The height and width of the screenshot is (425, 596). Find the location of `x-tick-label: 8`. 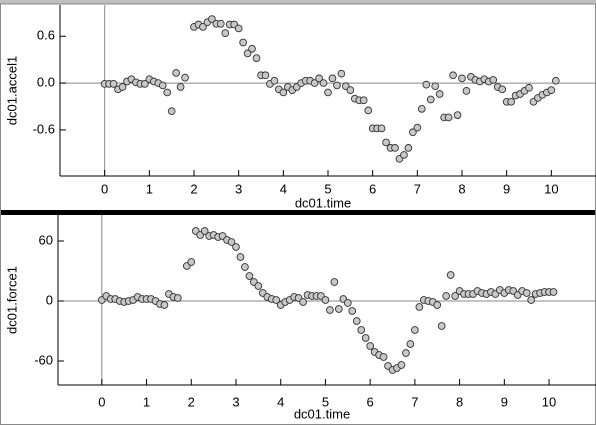

x-tick-label: 8 is located at coordinates (459, 401).